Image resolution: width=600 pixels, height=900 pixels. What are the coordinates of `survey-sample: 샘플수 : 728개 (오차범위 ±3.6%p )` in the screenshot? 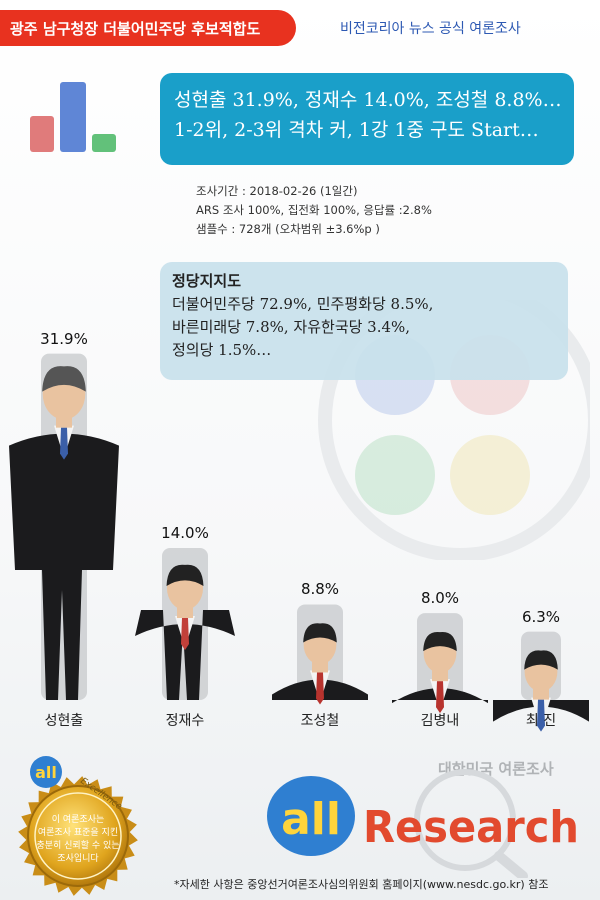 It's located at (288, 229).